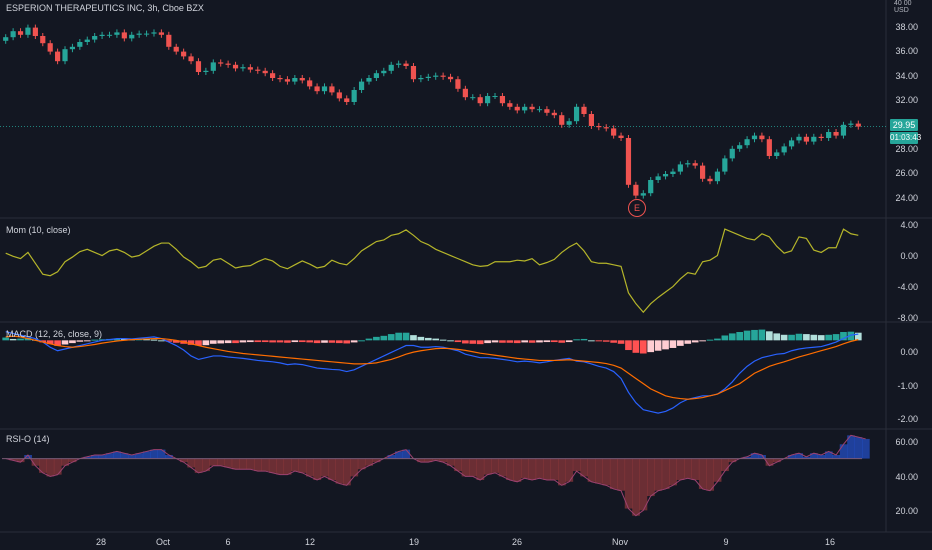 The width and height of the screenshot is (932, 550). Describe the element at coordinates (906, 149) in the screenshot. I see `price-tick: 28.00` at that location.